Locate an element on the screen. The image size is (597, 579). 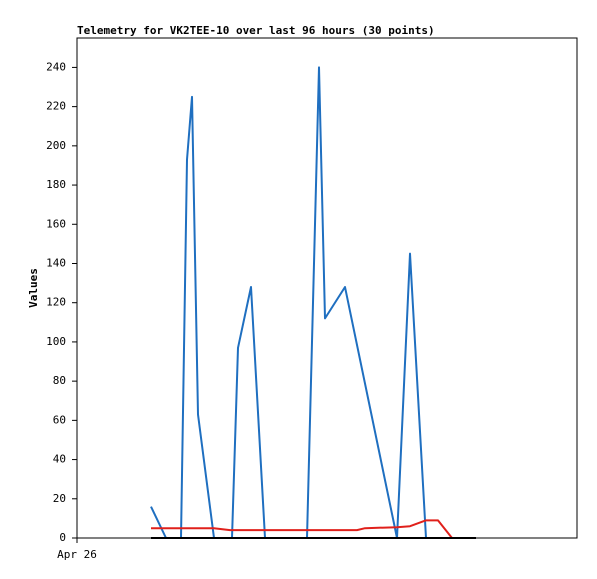
y-tick-label: 40 is located at coordinates (59, 459).